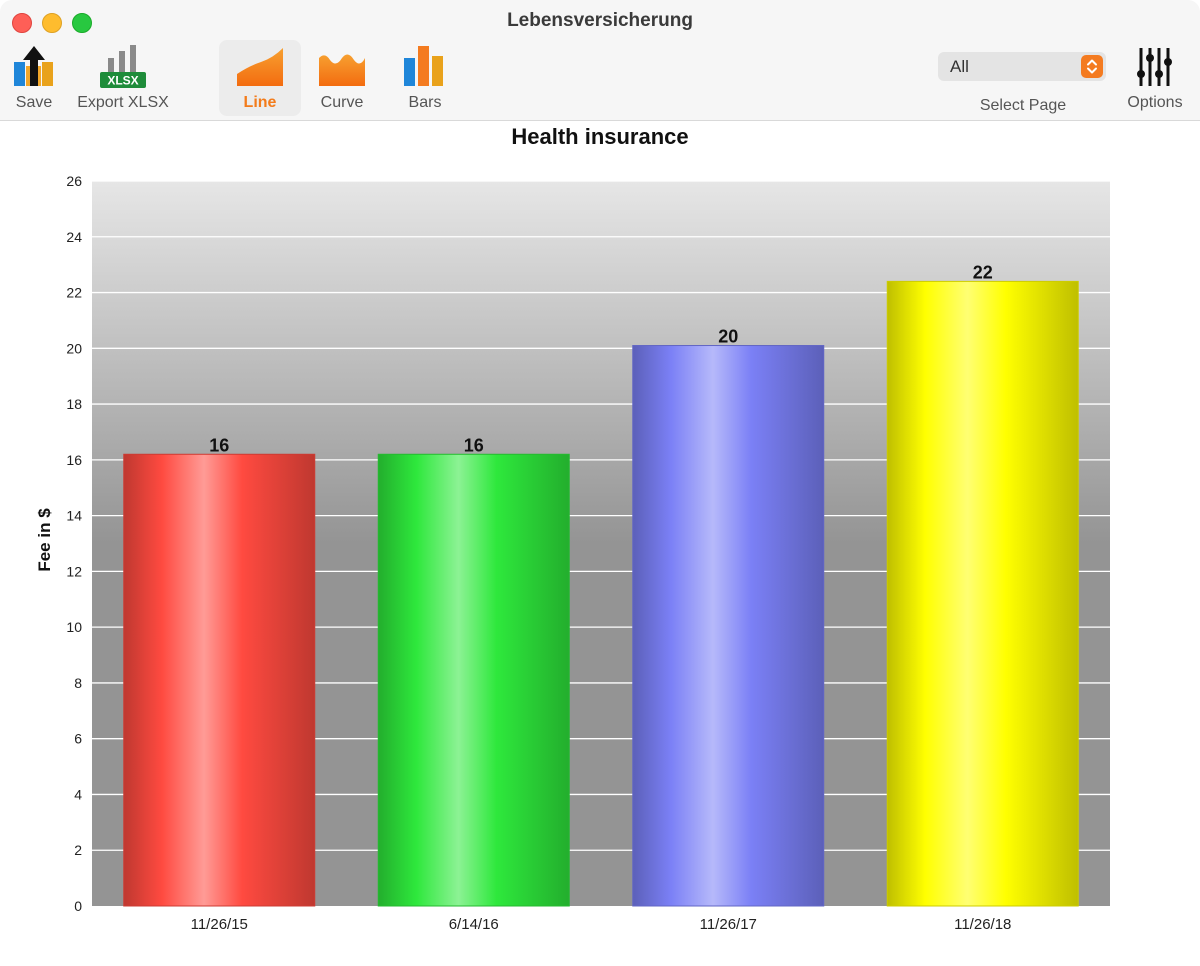 The image size is (1200, 966). Describe the element at coordinates (1155, 102) in the screenshot. I see `options-label: Options` at that location.